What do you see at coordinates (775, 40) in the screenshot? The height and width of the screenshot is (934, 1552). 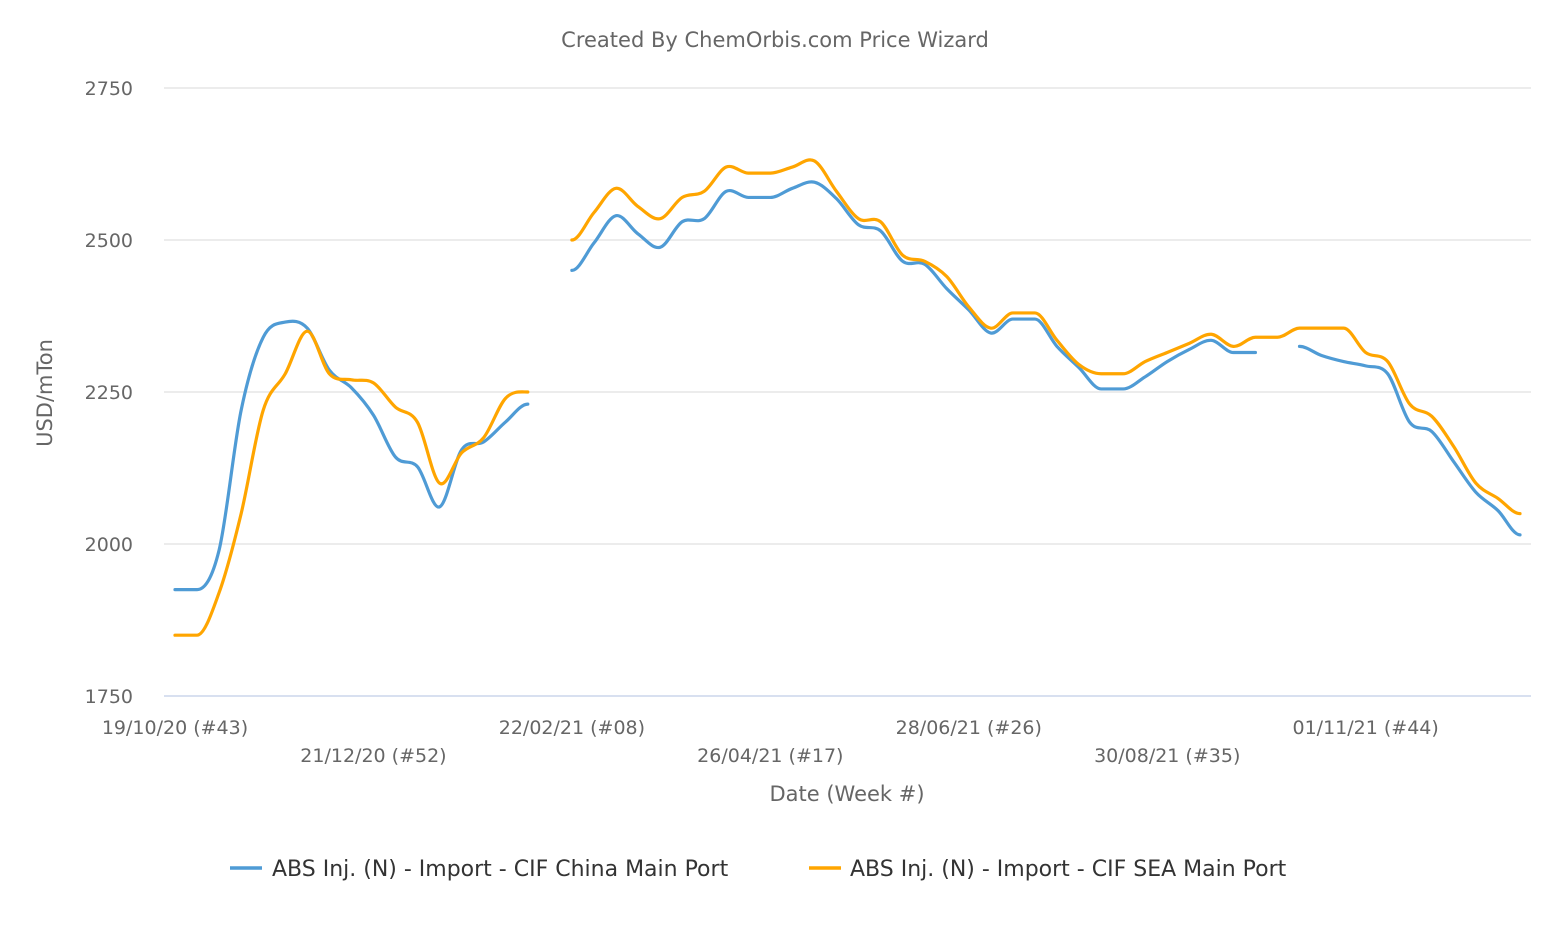 I see `chart-title: Created By ChemOrbis.com Price Wizard` at bounding box center [775, 40].